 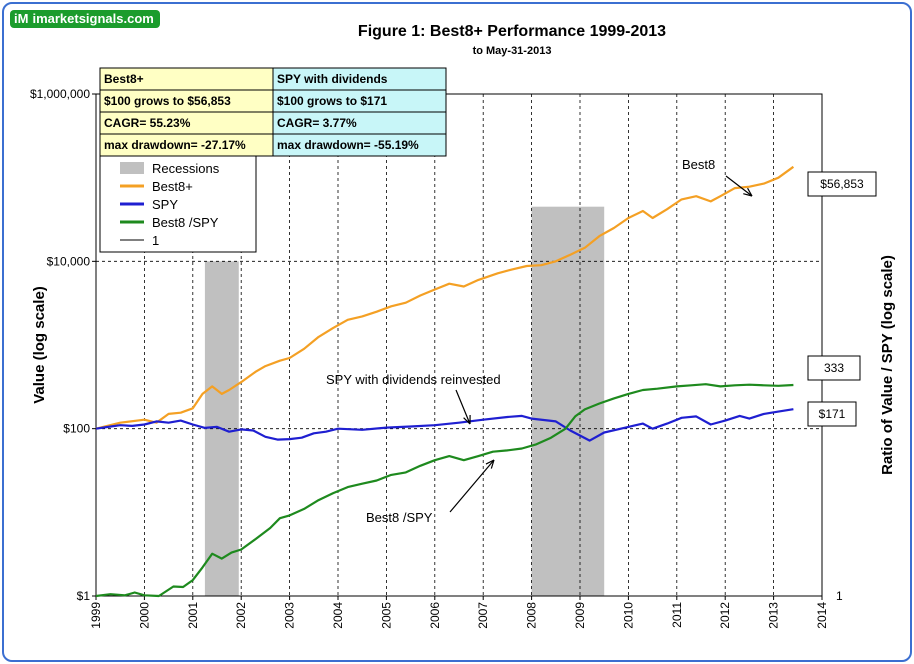 I want to click on x-tick-label: 2000, so click(x=144, y=615).